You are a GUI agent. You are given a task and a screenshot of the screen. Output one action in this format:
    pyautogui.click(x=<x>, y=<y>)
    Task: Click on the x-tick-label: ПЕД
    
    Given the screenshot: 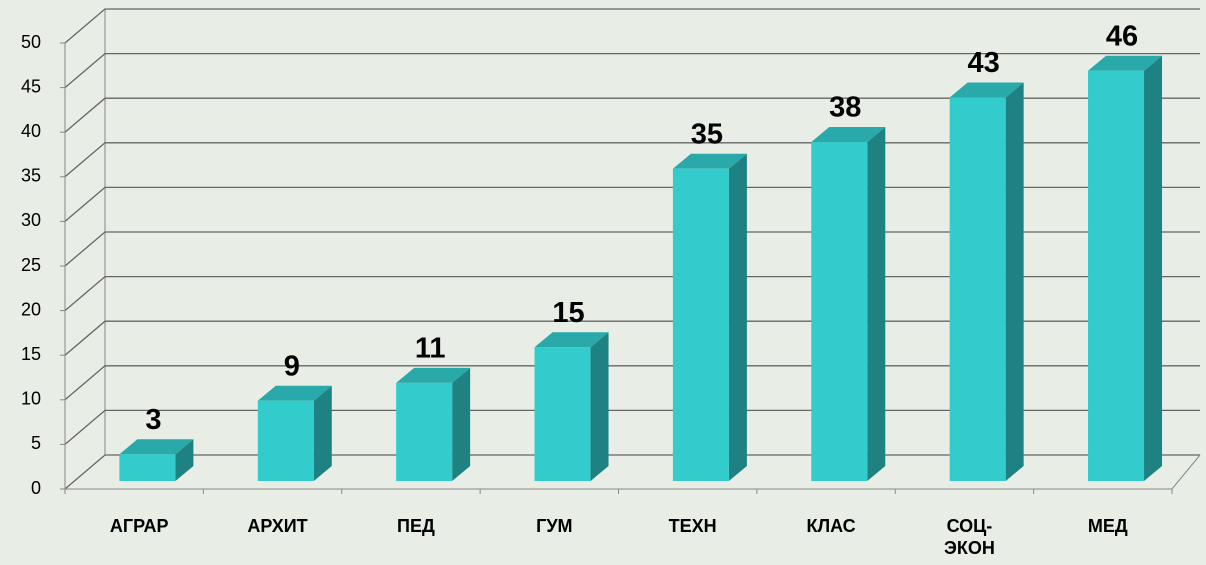 What is the action you would take?
    pyautogui.click(x=416, y=526)
    